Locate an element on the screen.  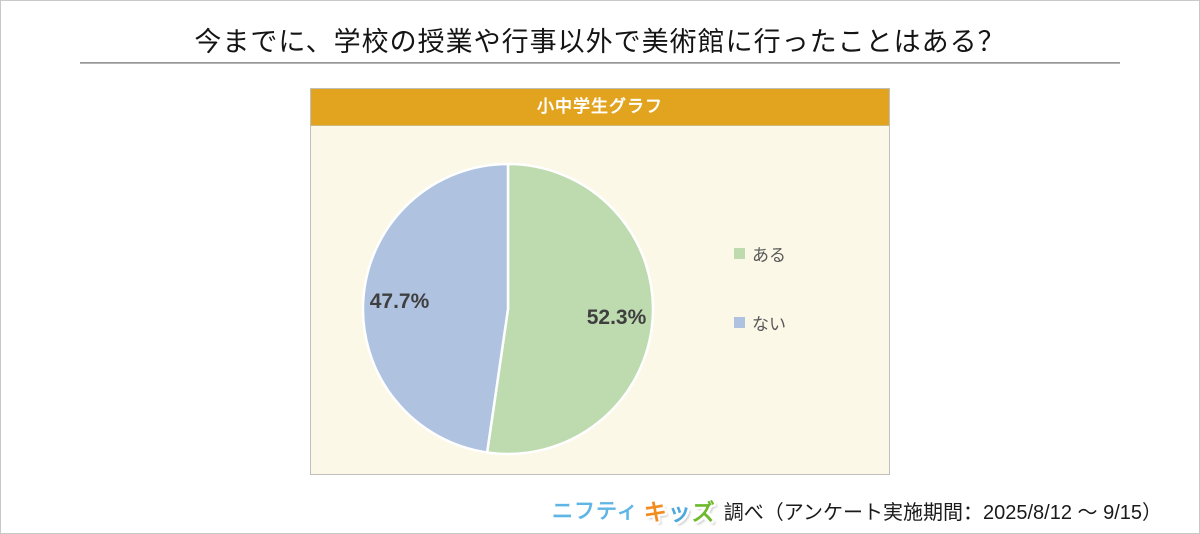
legend-label: ある is located at coordinates (769, 255).